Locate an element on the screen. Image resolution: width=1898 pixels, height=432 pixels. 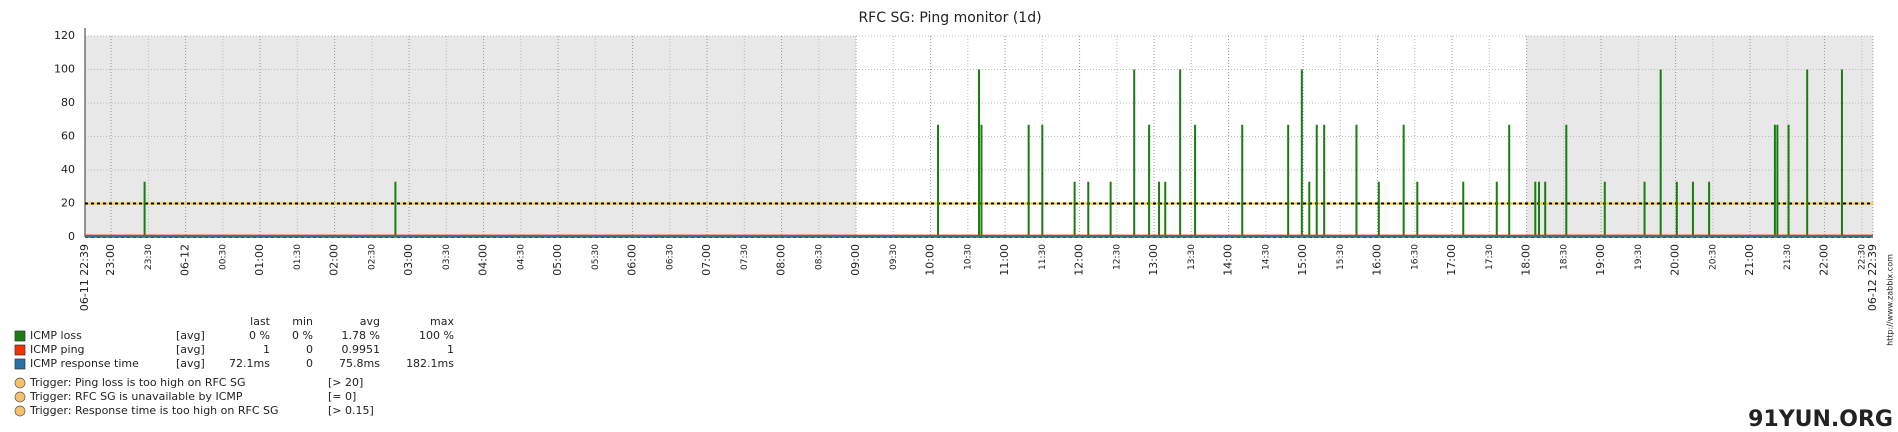
legend-header: last is located at coordinates (260, 321).